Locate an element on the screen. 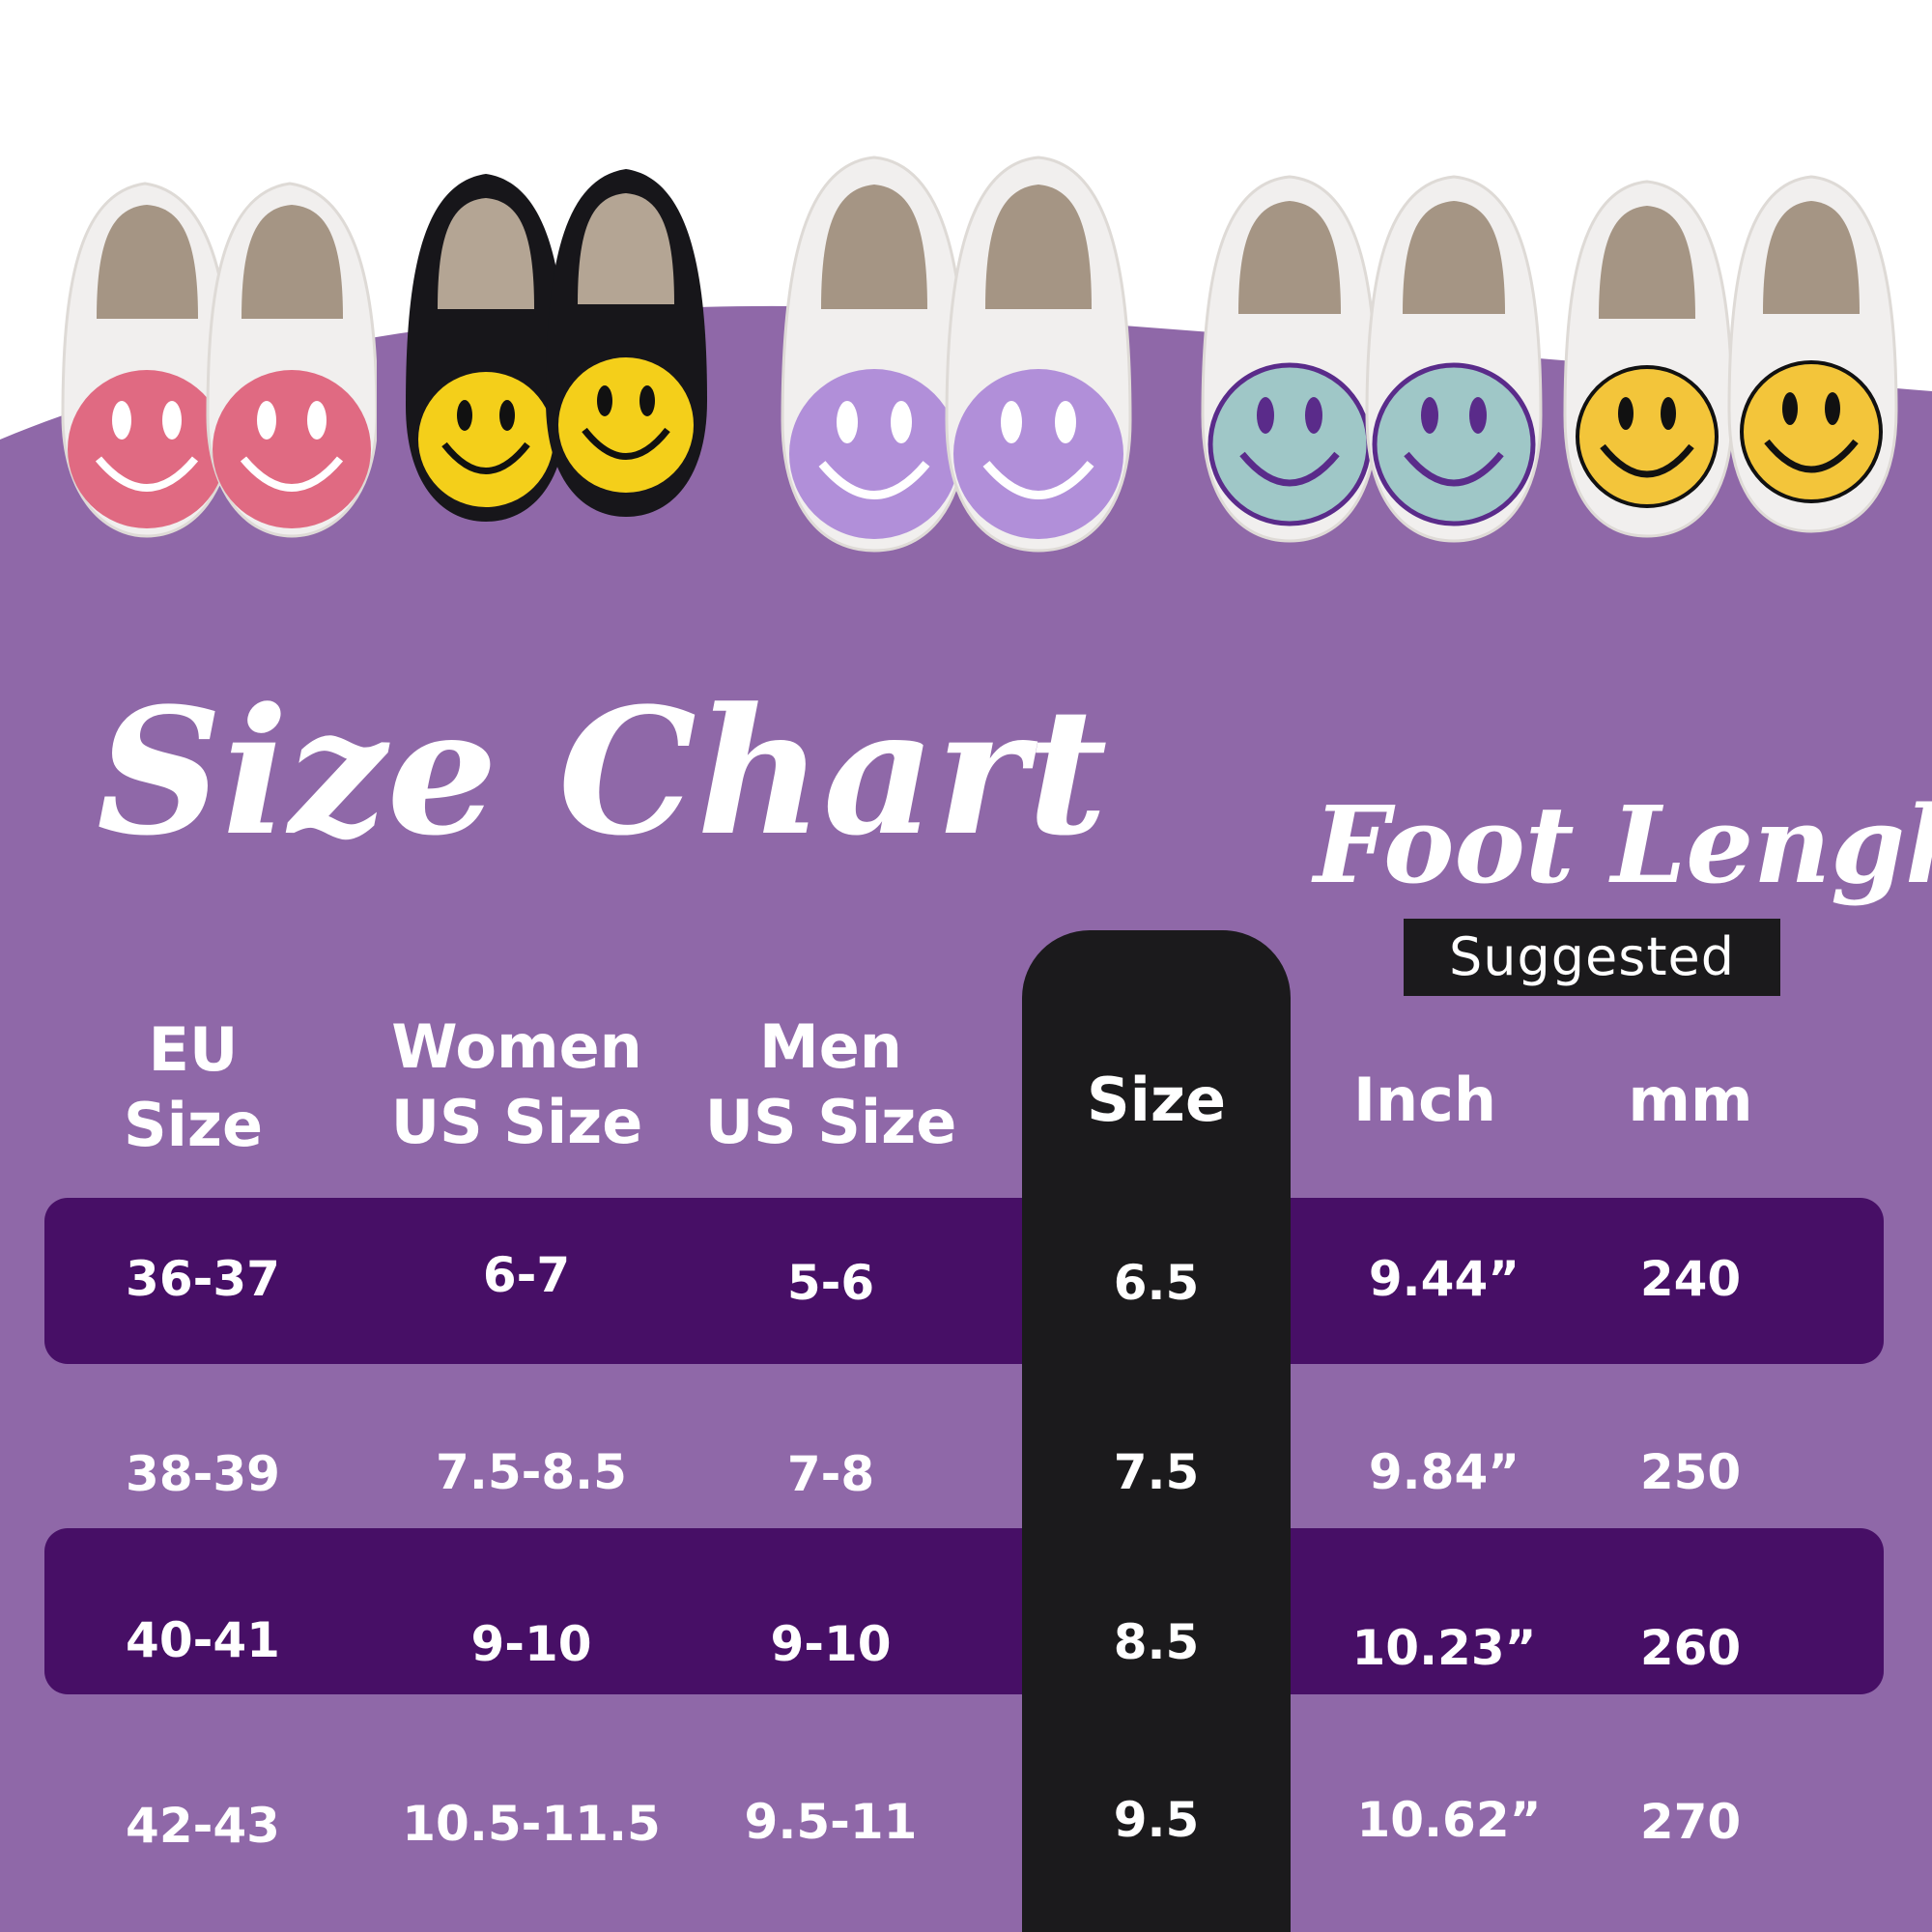 The height and width of the screenshot is (1932, 1932). header-size: Size is located at coordinates (1156, 1100).